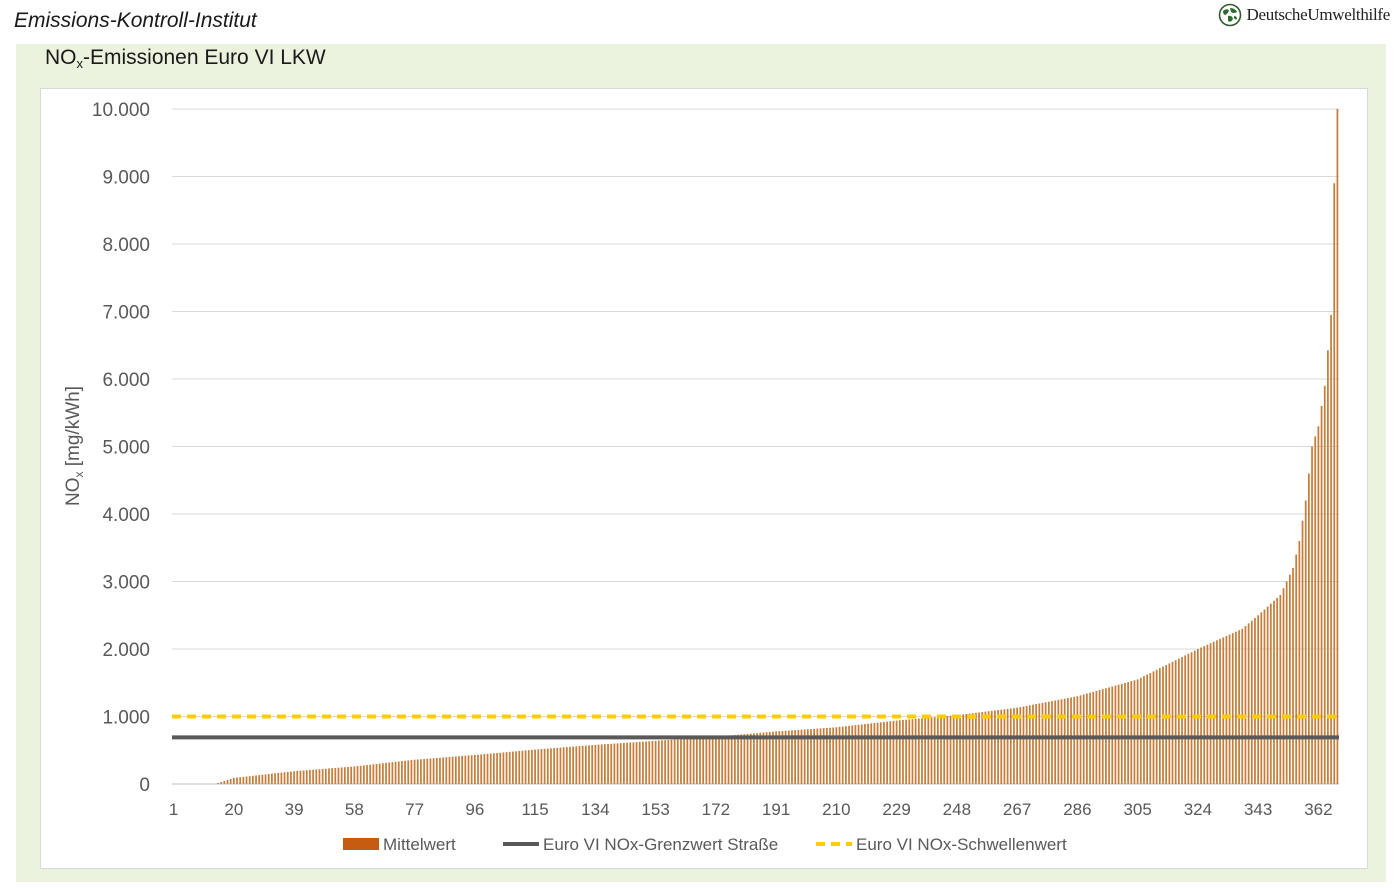  What do you see at coordinates (121, 110) in the screenshot?
I see `y-tick-label: 10.000` at bounding box center [121, 110].